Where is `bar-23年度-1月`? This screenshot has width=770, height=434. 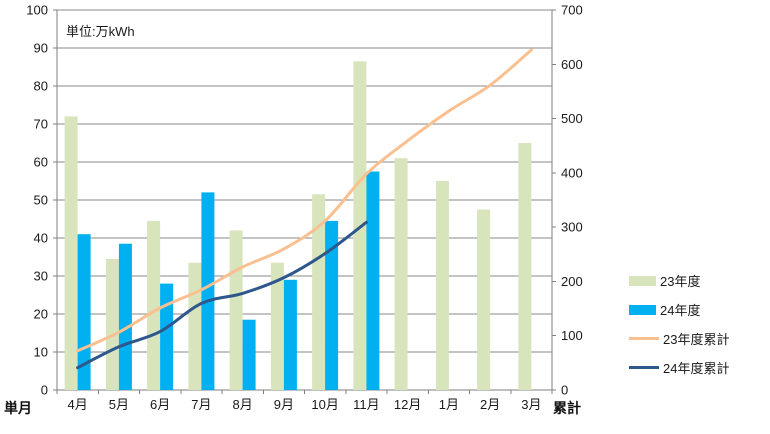 bar-23年度-1月 is located at coordinates (442, 285).